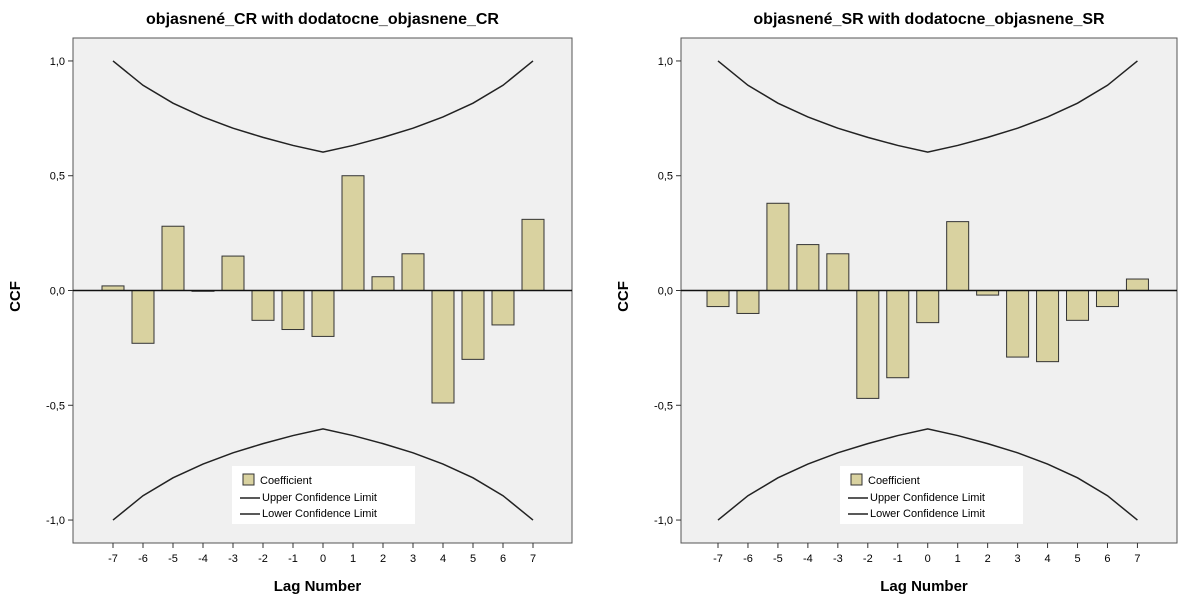 The height and width of the screenshot is (599, 1178). I want to click on chart-title: objasnené_CR with dodatocne_objasnene_CR, so click(322, 19).